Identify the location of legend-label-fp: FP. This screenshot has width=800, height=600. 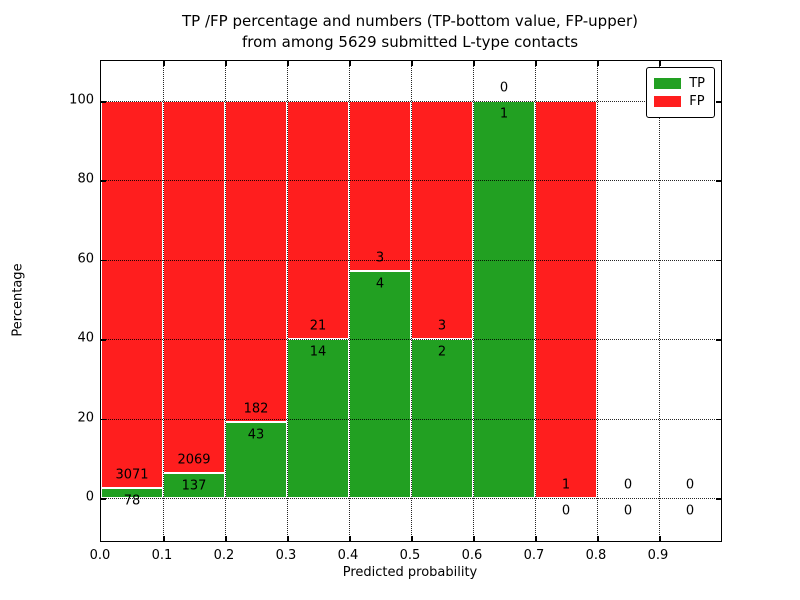
(697, 101).